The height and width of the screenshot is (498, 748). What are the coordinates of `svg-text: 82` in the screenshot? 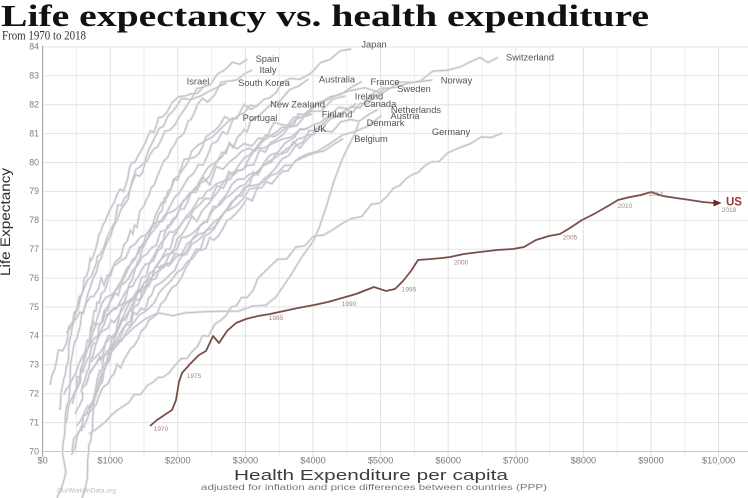 It's located at (34, 105).